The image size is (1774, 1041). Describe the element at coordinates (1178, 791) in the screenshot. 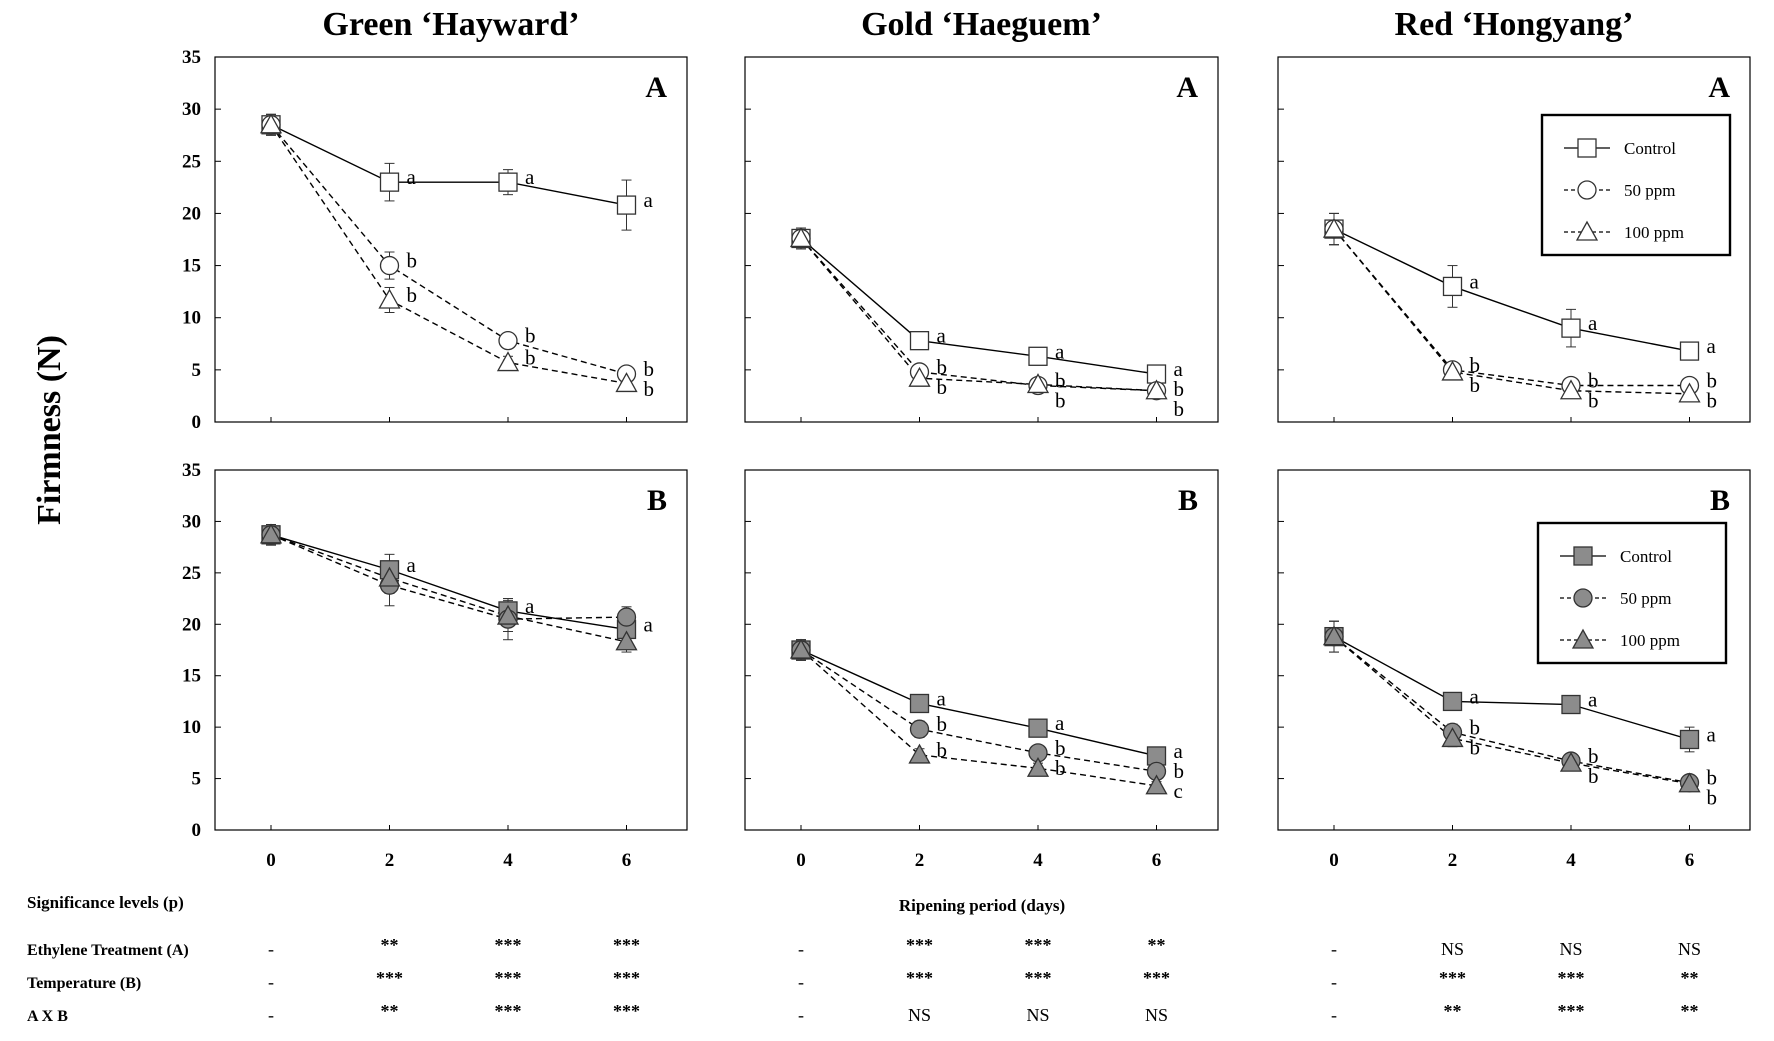

I see `significance-letter: c` at that location.